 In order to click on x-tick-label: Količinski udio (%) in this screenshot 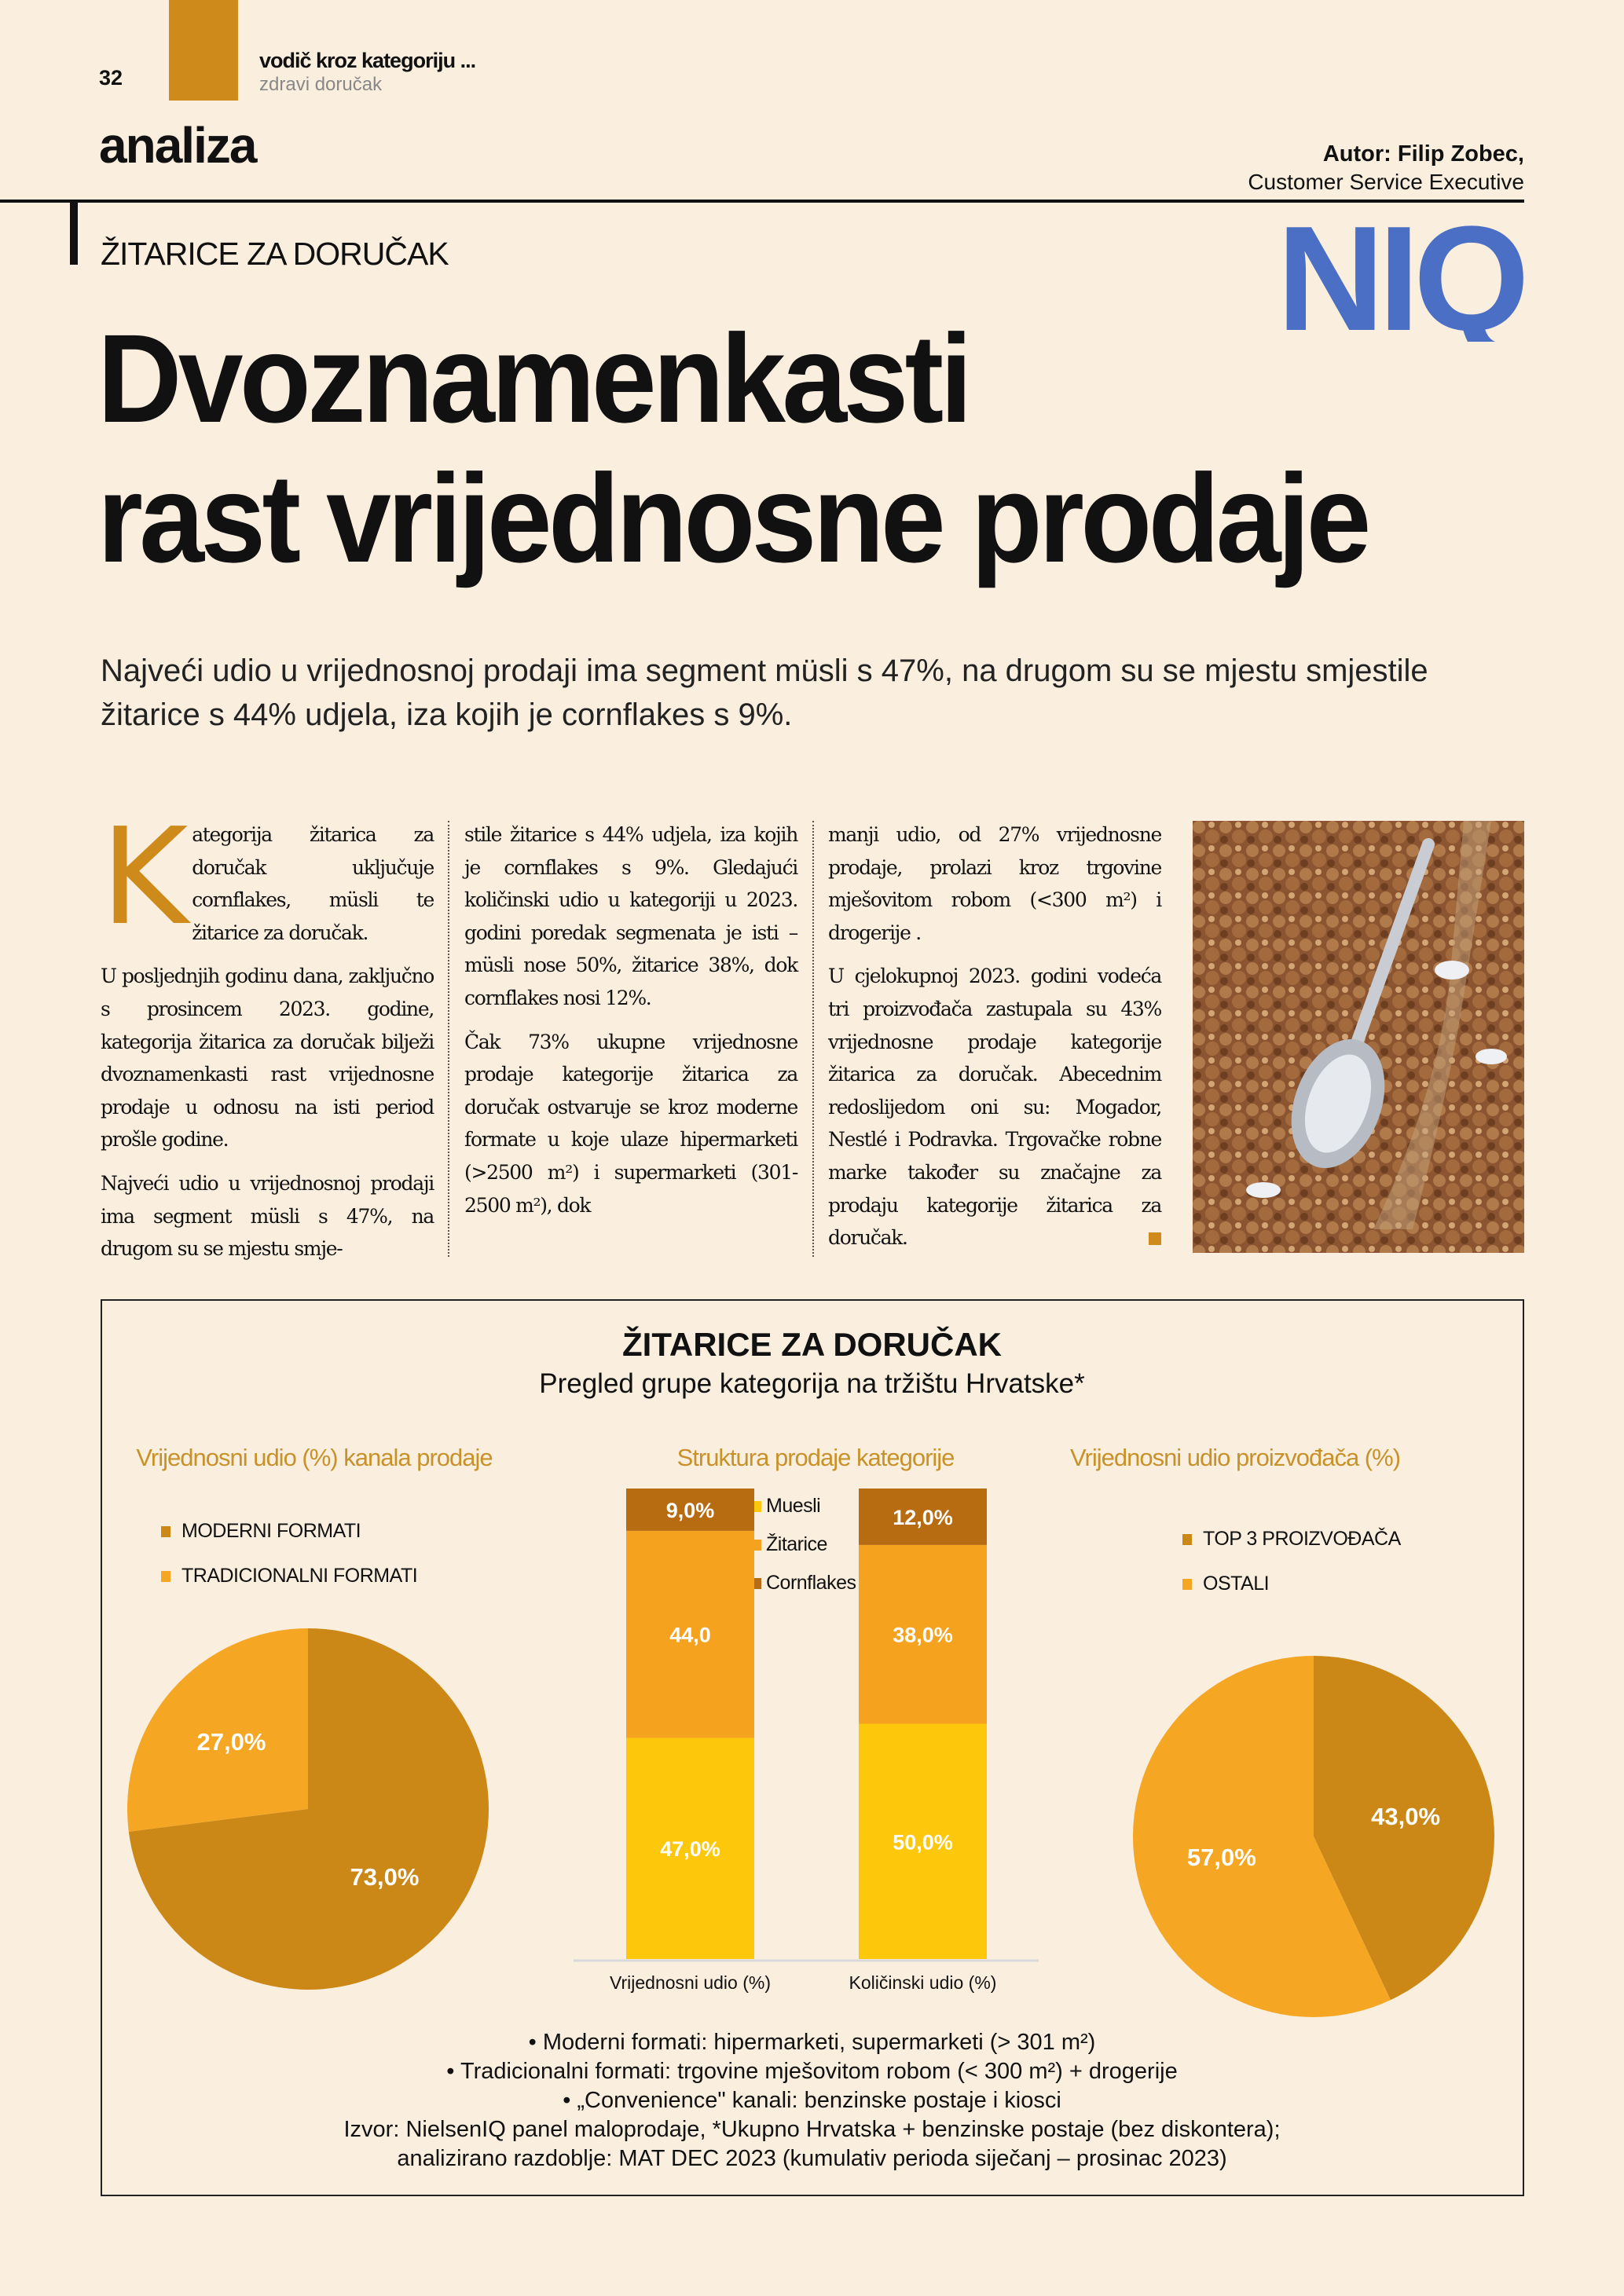, I will do `click(923, 1982)`.